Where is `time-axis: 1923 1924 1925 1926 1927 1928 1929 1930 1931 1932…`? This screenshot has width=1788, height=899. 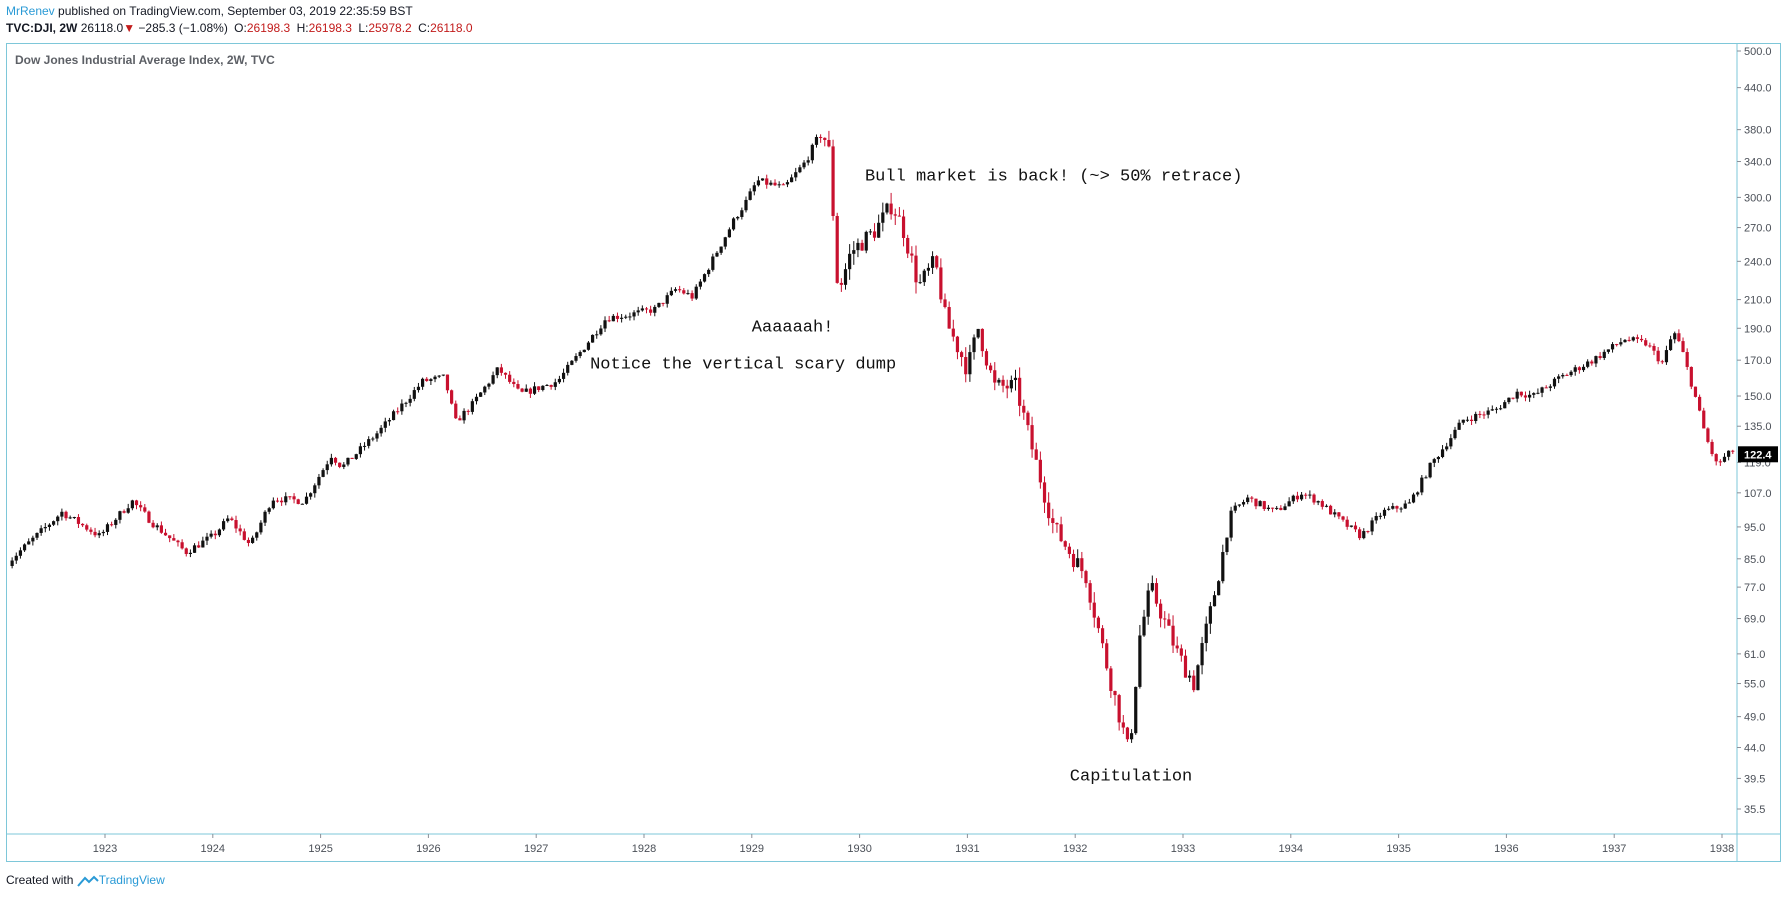
time-axis: 1923 1924 1925 1926 1927 1928 1929 1930 1931 1932… is located at coordinates (913, 844).